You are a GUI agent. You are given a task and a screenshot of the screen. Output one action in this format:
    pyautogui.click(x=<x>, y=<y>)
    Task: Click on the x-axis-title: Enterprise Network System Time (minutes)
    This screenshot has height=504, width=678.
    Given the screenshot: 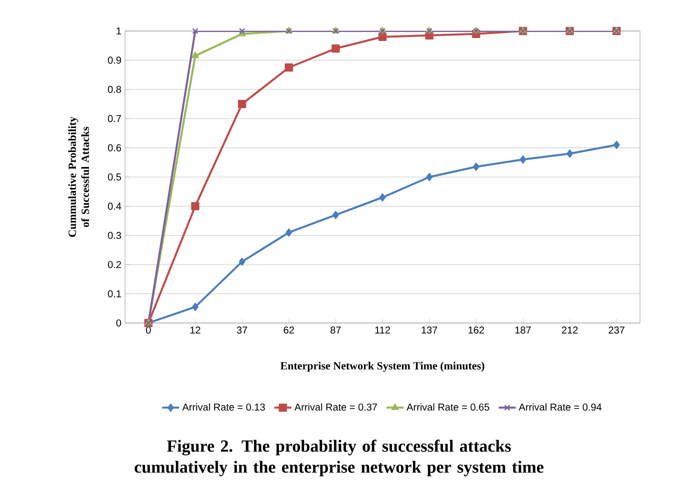 What is the action you would take?
    pyautogui.click(x=382, y=367)
    